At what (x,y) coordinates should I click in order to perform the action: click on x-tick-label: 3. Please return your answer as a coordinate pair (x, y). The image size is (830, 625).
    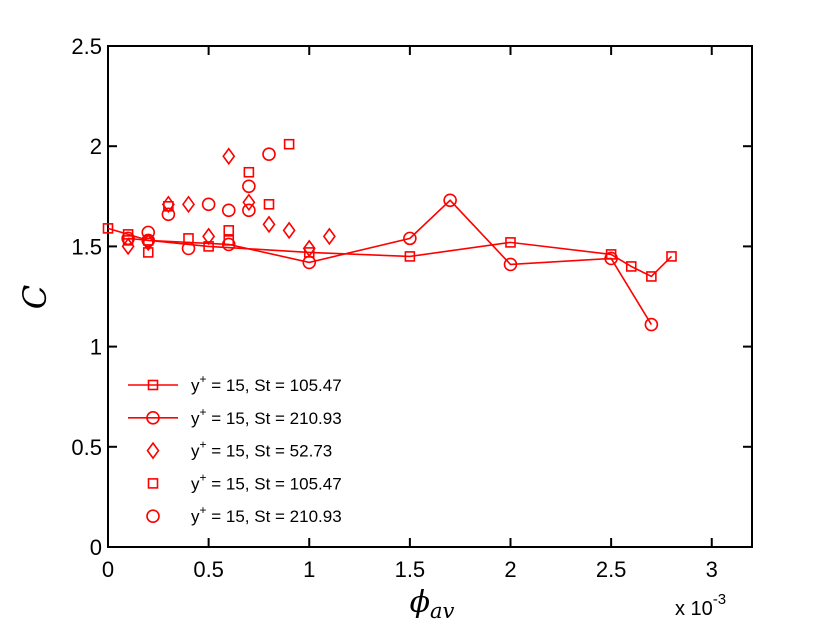
    Looking at the image, I should click on (712, 569).